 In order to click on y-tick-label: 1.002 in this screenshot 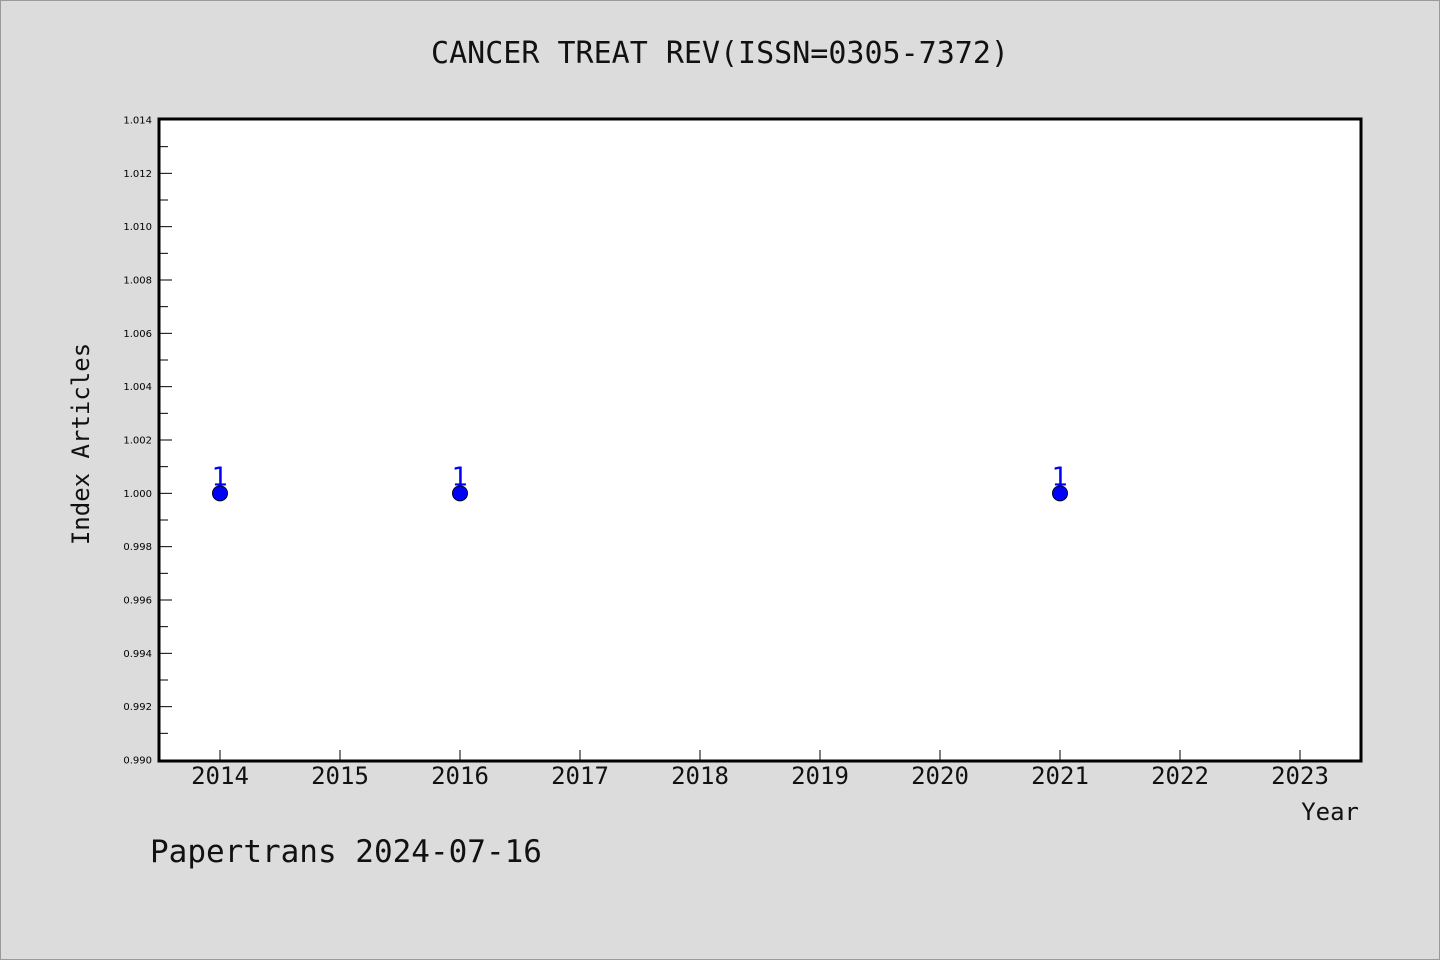, I will do `click(137, 441)`.